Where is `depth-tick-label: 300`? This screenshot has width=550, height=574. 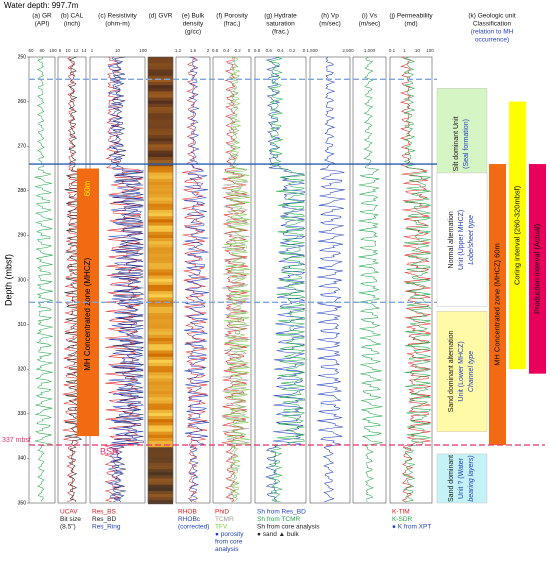 depth-tick-label: 300 is located at coordinates (22, 280).